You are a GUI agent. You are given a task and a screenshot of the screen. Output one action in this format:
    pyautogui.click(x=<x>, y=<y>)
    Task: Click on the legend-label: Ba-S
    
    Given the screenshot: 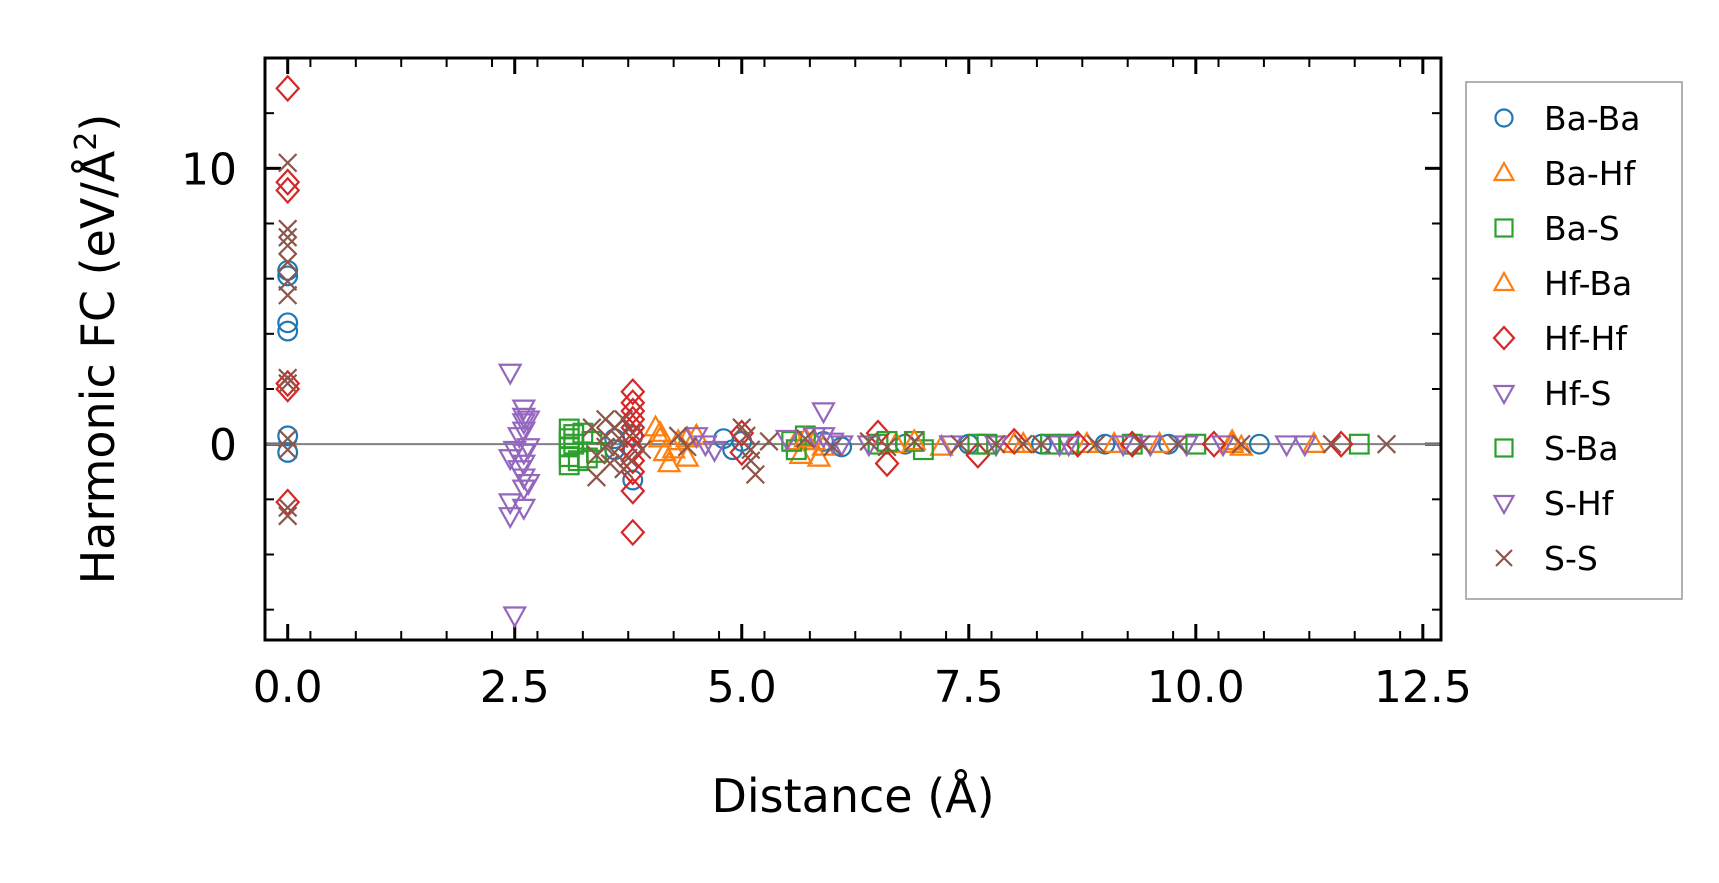 What is the action you would take?
    pyautogui.click(x=1582, y=228)
    